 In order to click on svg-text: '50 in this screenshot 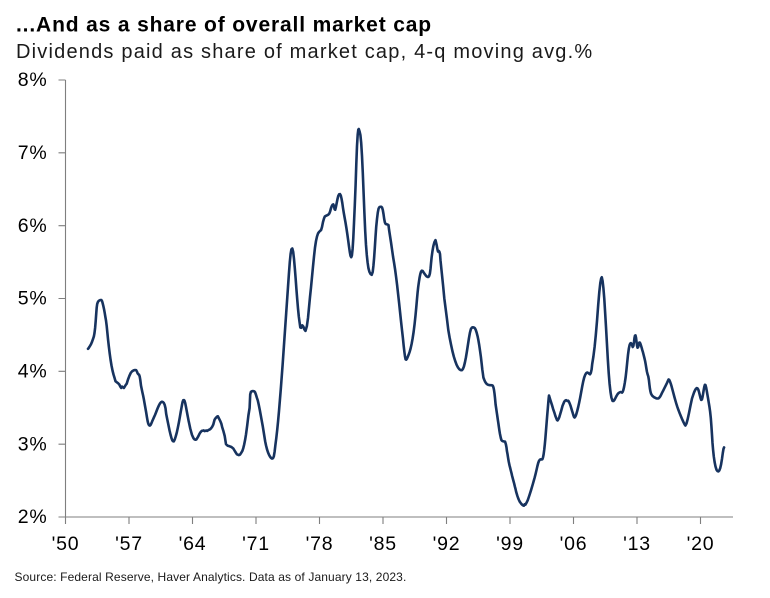, I will do `click(66, 544)`.